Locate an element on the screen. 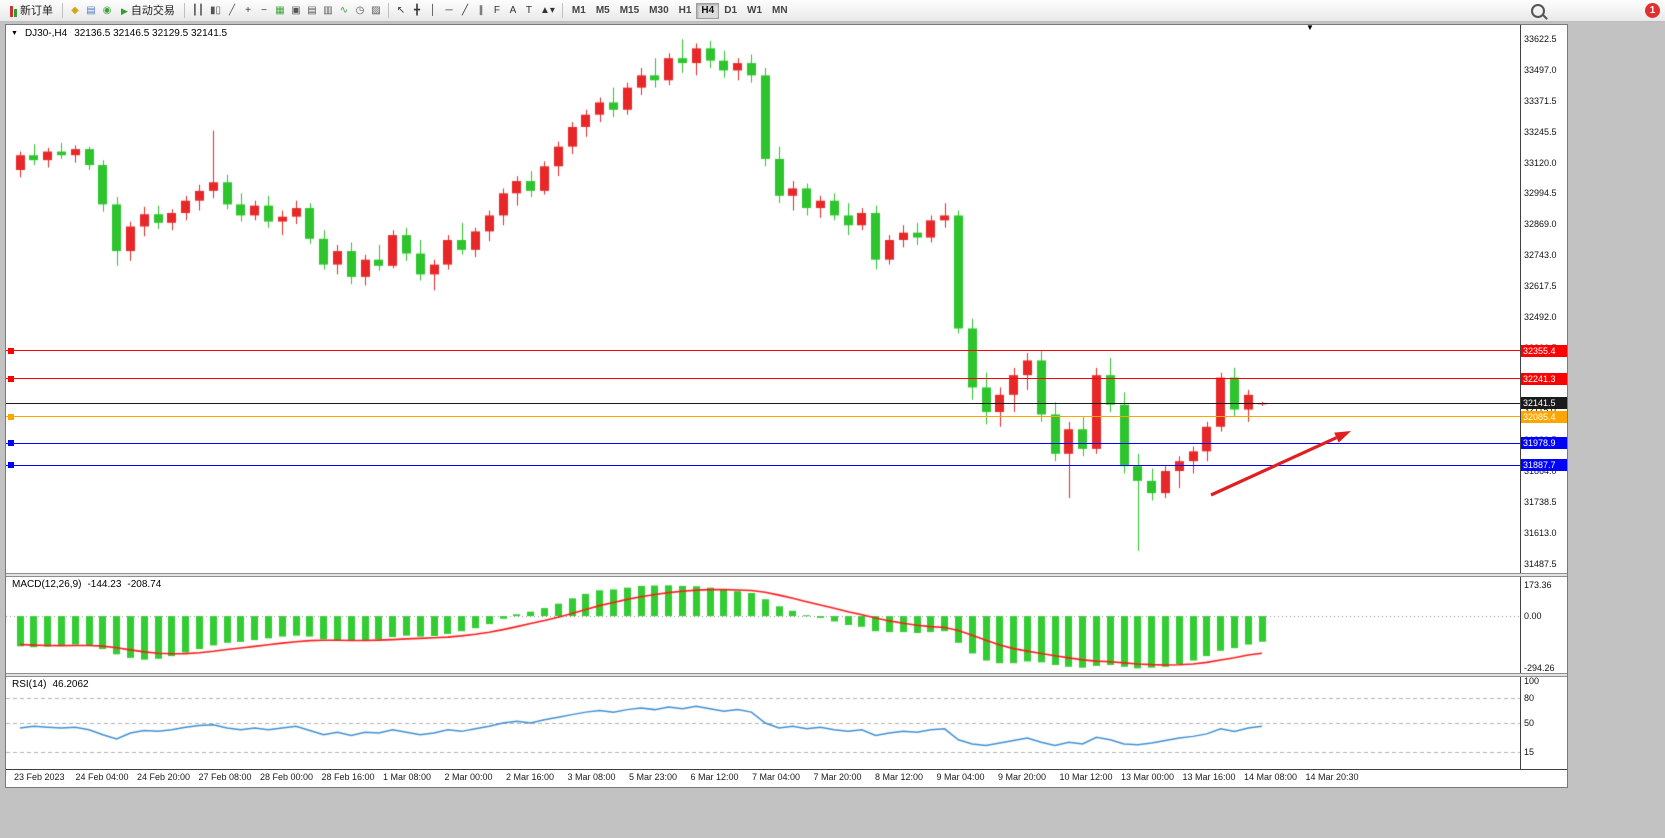  shapes-icon: ▲▾ is located at coordinates (547, 10).